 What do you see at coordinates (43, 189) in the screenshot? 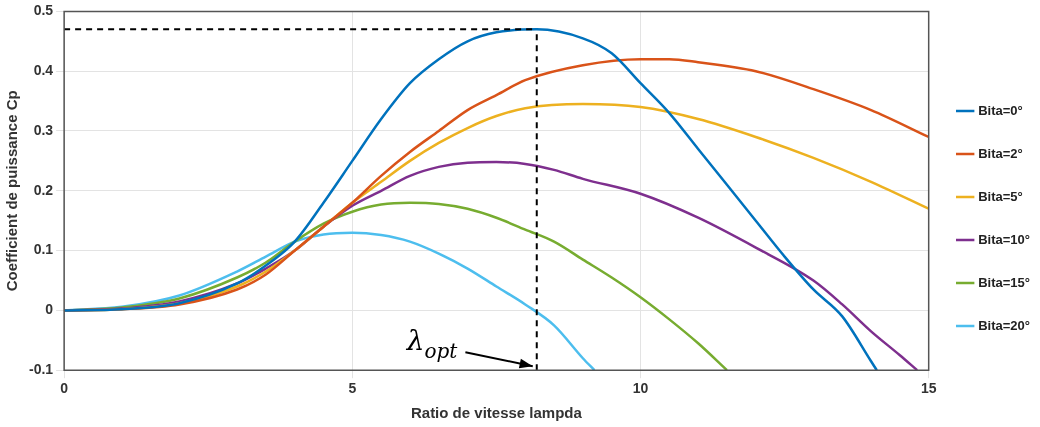
I see `y-tick-label: 0.2` at bounding box center [43, 189].